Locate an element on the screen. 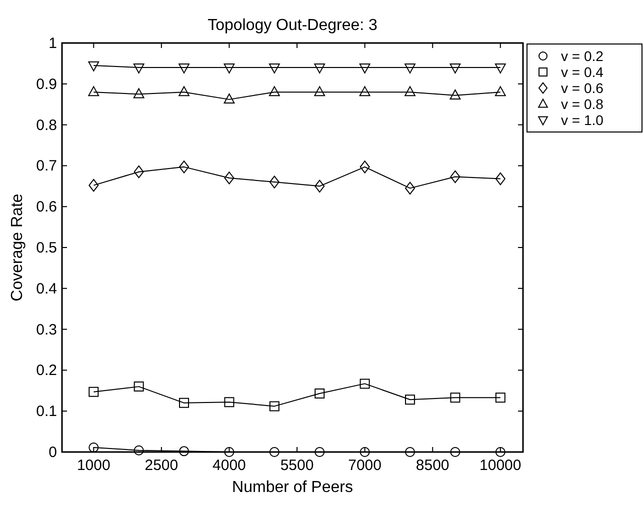 The image size is (644, 506). y-tick-label: 0.1 is located at coordinates (46, 411).